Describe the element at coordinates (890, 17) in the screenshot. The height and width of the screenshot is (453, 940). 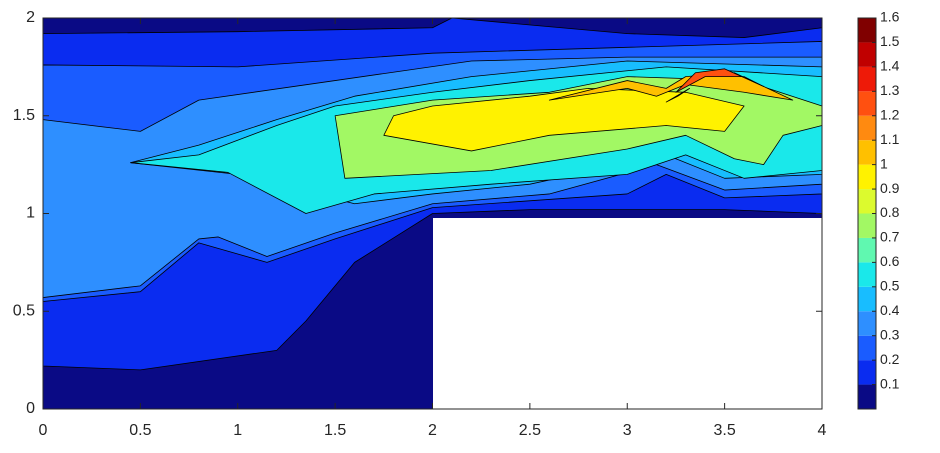
I see `colorbar-tick-label: 1.6` at that location.